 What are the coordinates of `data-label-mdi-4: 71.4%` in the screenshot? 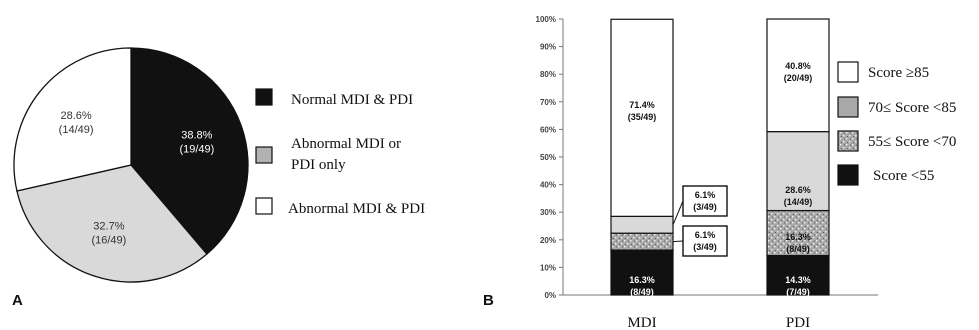 It's located at (642, 105).